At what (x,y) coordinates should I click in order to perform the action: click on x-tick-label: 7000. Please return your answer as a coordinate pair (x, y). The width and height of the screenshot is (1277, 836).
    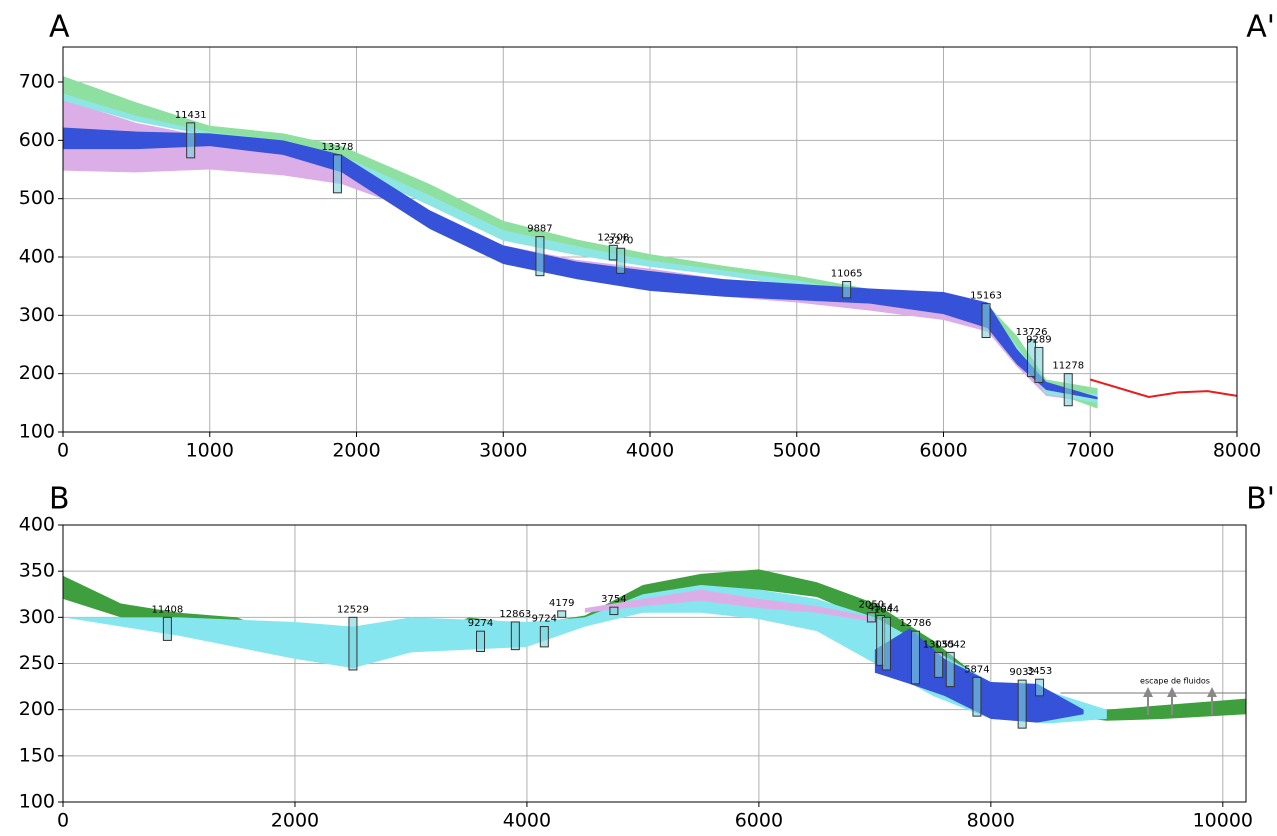
    Looking at the image, I should click on (1090, 451).